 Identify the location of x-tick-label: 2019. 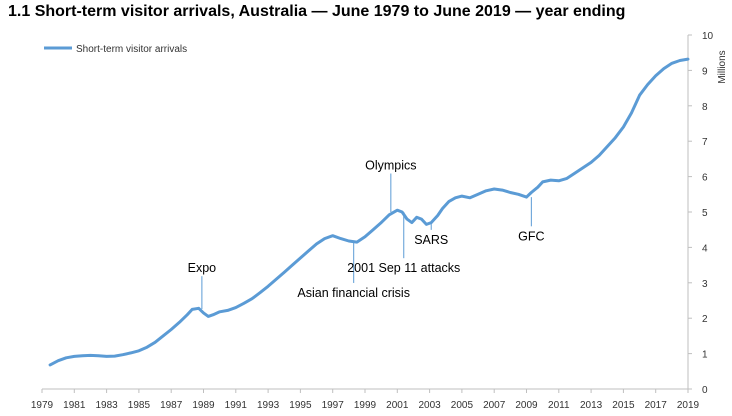
(688, 405).